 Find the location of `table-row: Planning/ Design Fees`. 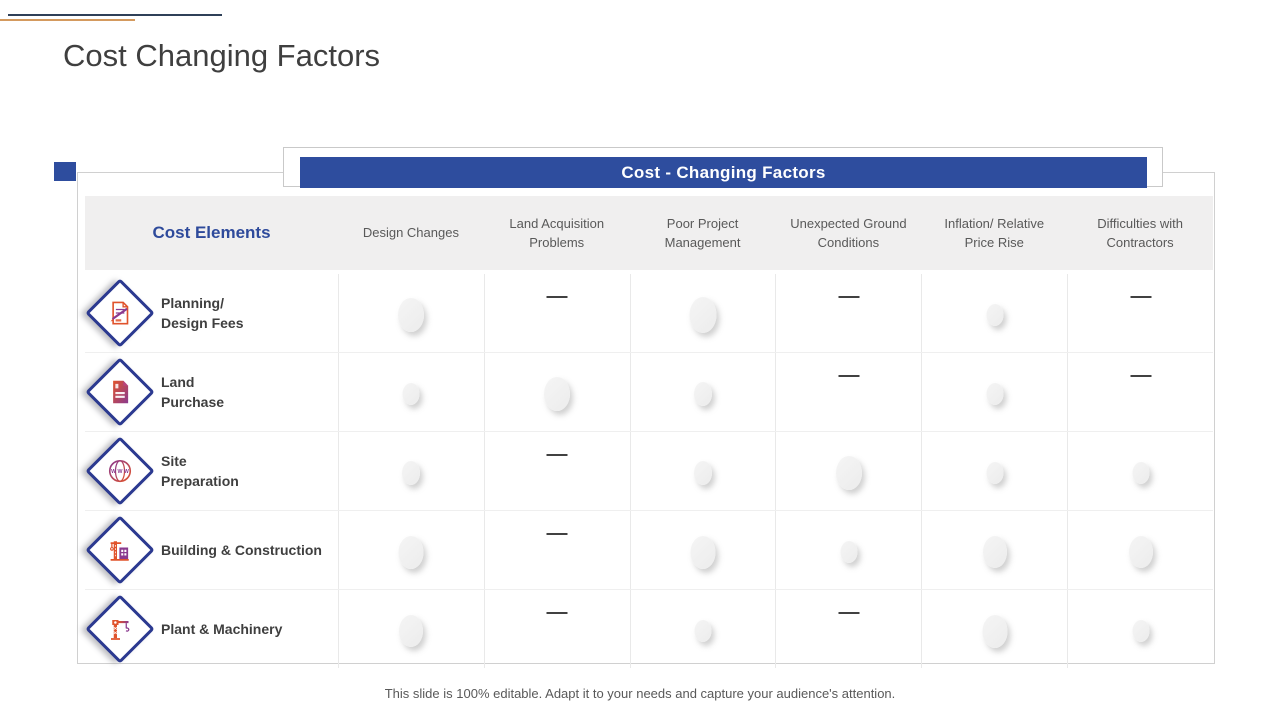

table-row: Planning/ Design Fees is located at coordinates (649, 313).